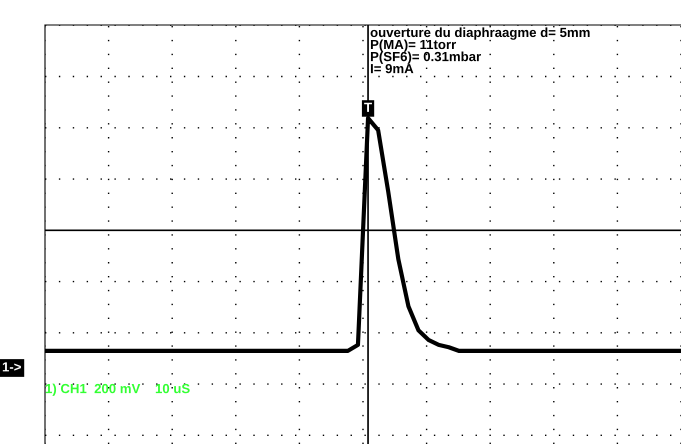  Describe the element at coordinates (480, 33) in the screenshot. I see `text: ouverture du diaphraagme d= 5mm` at that location.